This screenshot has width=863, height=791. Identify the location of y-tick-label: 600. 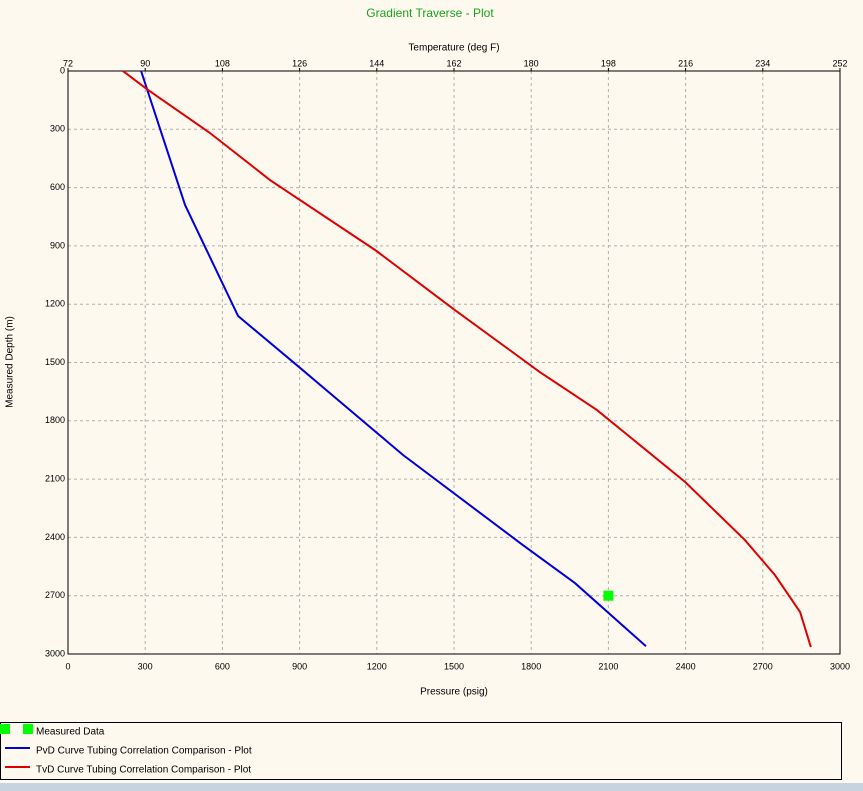
(57, 187).